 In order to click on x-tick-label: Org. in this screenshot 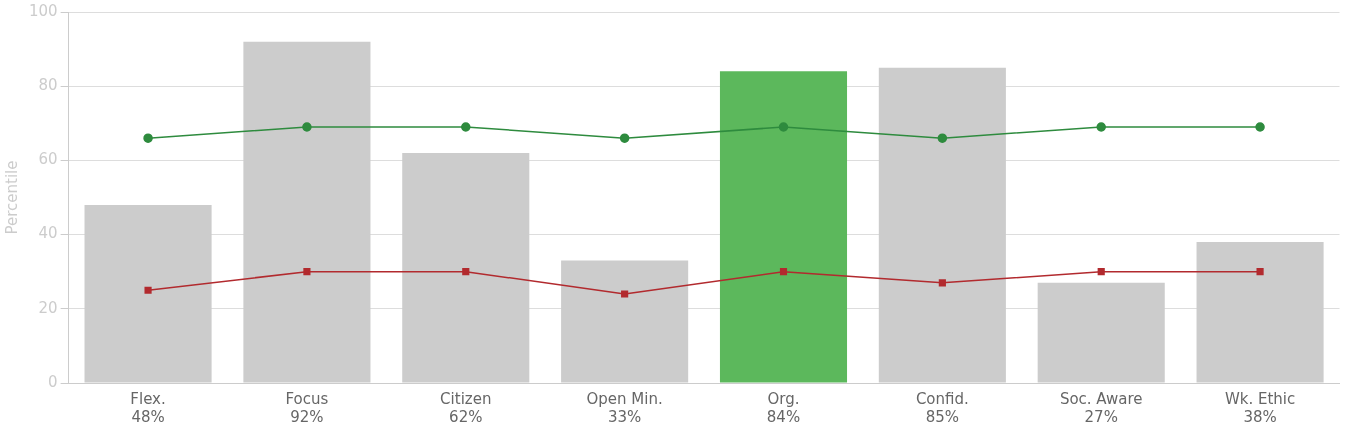, I will do `click(783, 398)`.